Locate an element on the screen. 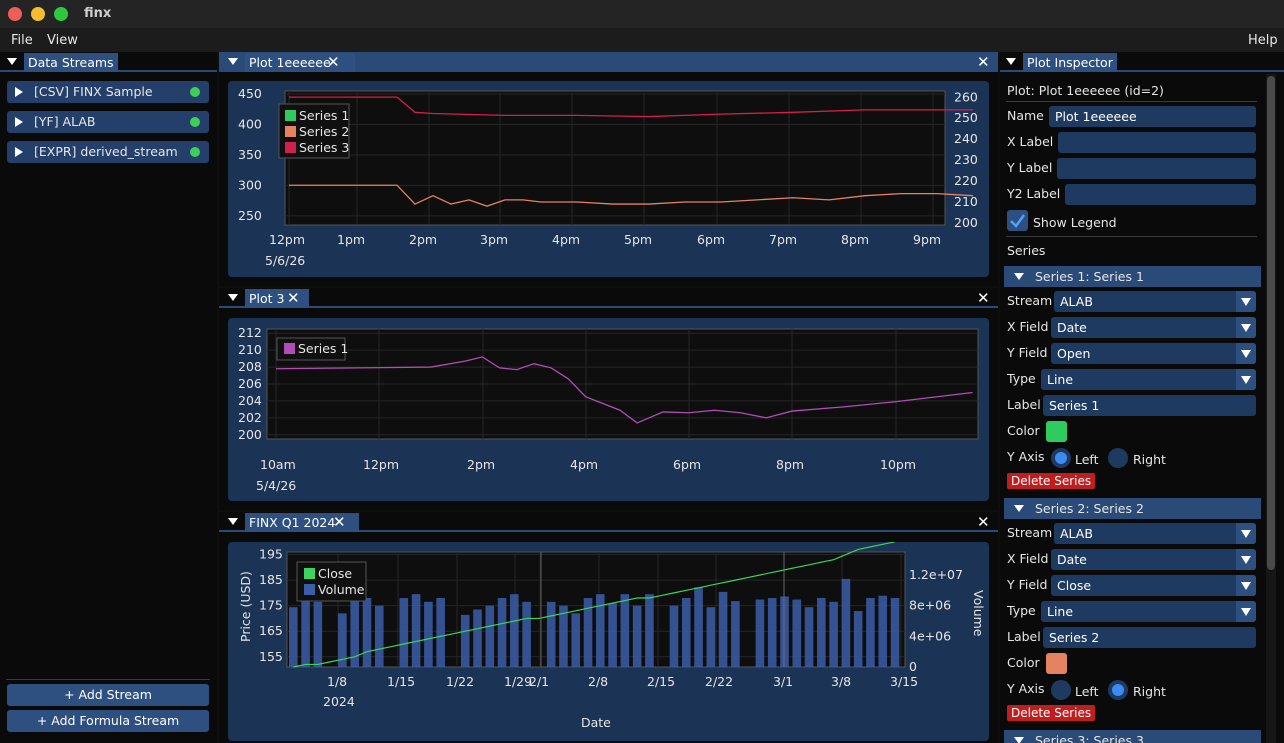 The height and width of the screenshot is (743, 1284). menu-view: View is located at coordinates (62, 40).